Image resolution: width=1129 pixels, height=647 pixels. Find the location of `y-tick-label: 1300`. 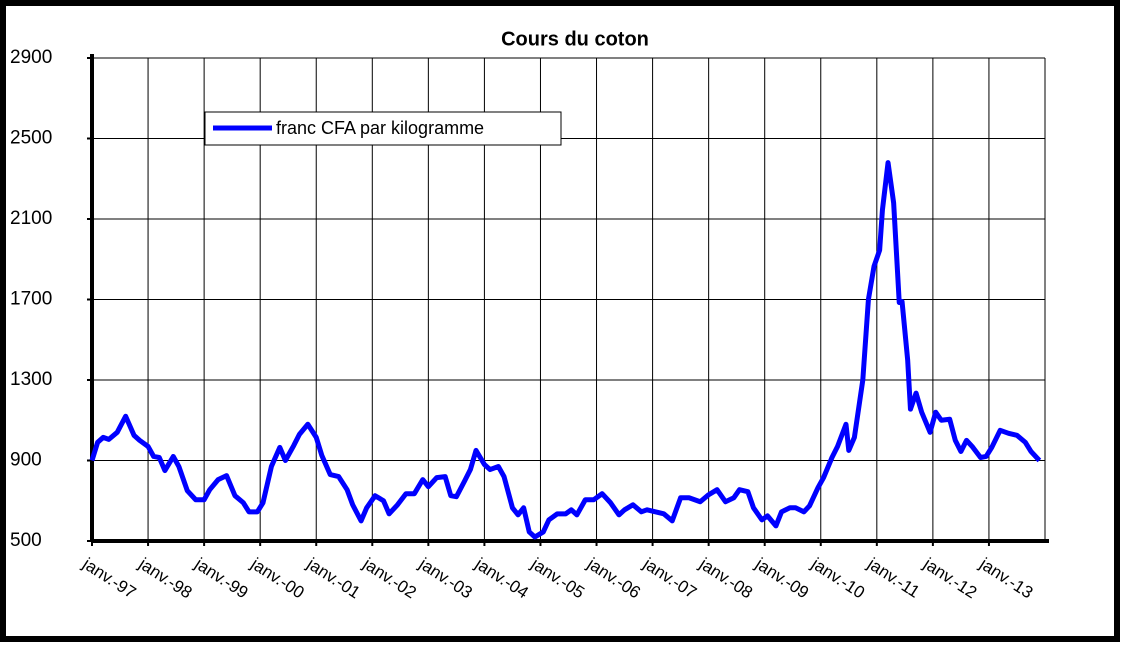

y-tick-label: 1300 is located at coordinates (31, 379).